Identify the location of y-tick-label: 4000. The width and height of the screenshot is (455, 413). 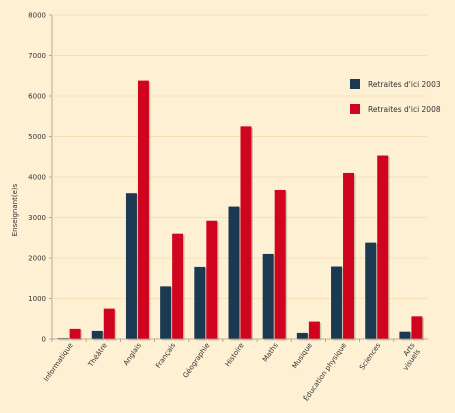
(37, 178).